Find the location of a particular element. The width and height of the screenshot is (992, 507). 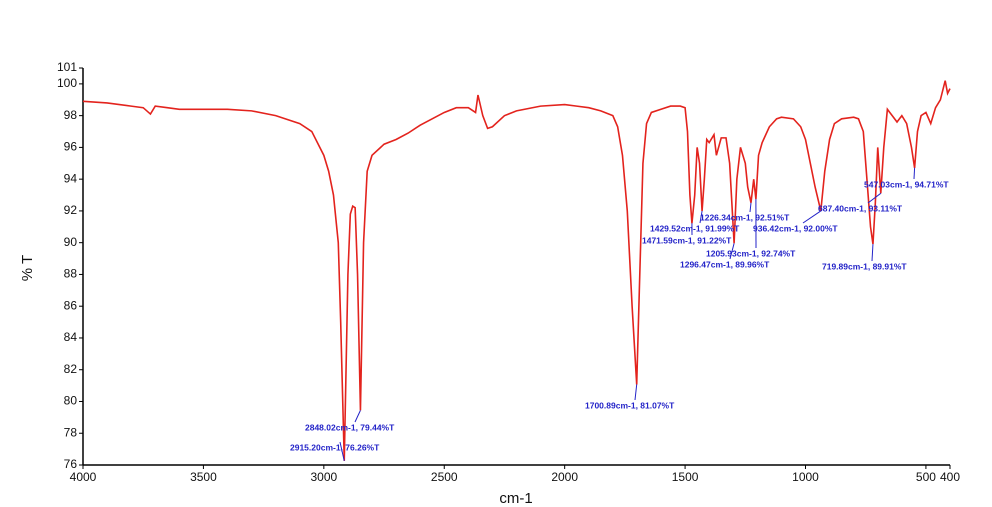

x-tick-label: 4000 is located at coordinates (83, 477).